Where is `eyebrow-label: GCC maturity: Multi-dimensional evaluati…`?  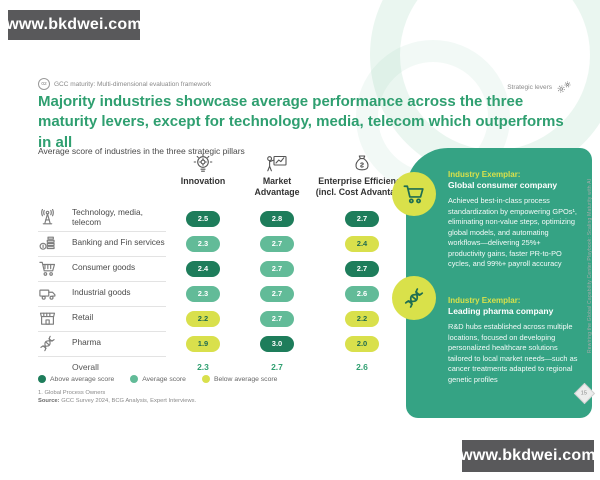
eyebrow-label: GCC maturity: Multi-dimensional evaluati… is located at coordinates (133, 84).